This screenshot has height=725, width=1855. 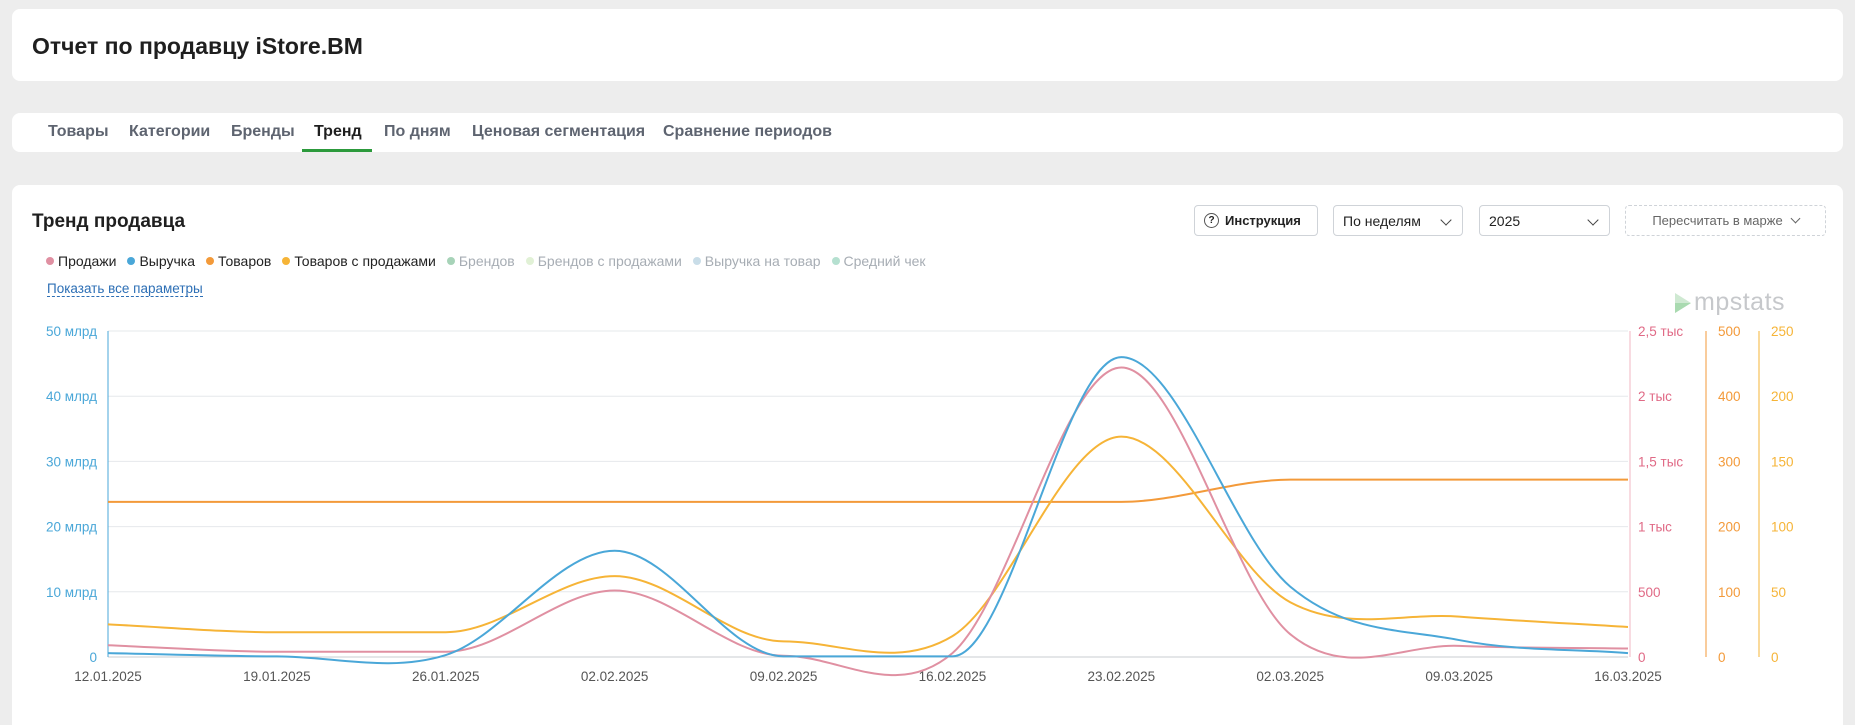 What do you see at coordinates (1740, 302) in the screenshot?
I see `logo-text: mpstats` at bounding box center [1740, 302].